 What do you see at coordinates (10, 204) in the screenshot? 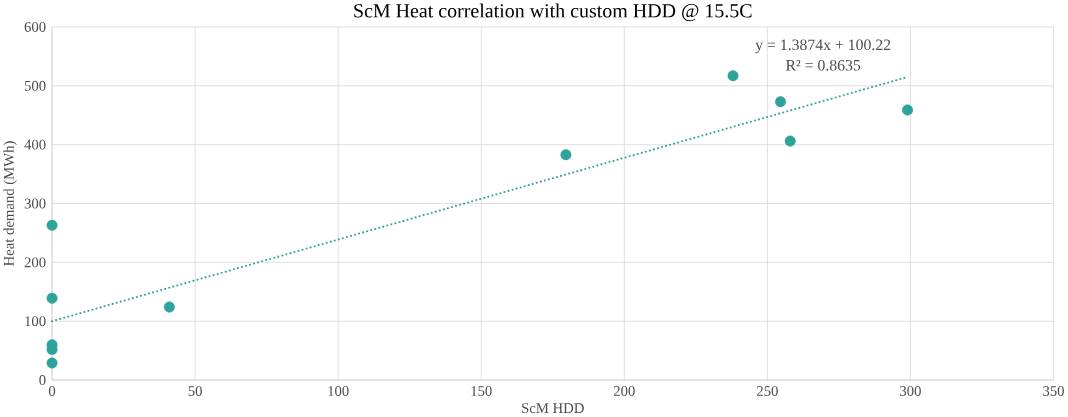
I see `y-axis-title: Heat demand (MWh)` at bounding box center [10, 204].